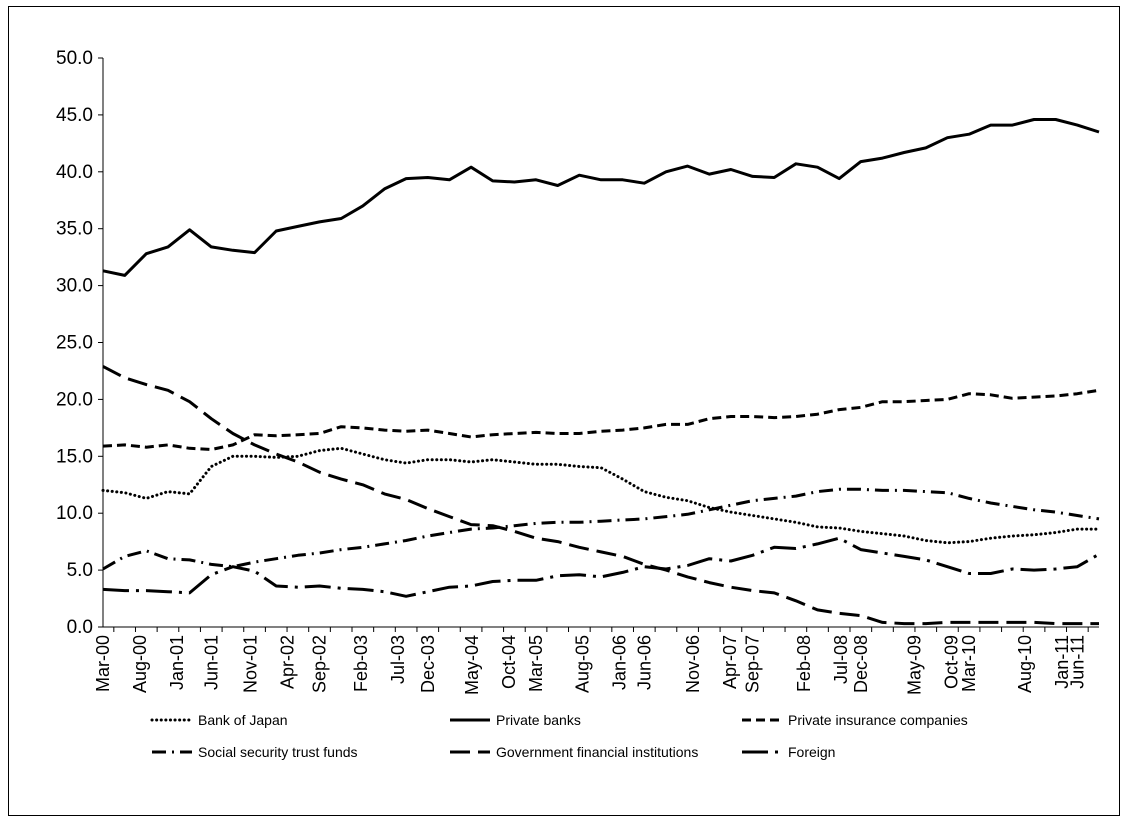  Describe the element at coordinates (644, 662) in the screenshot. I see `x-tick-label: Jun-06` at that location.